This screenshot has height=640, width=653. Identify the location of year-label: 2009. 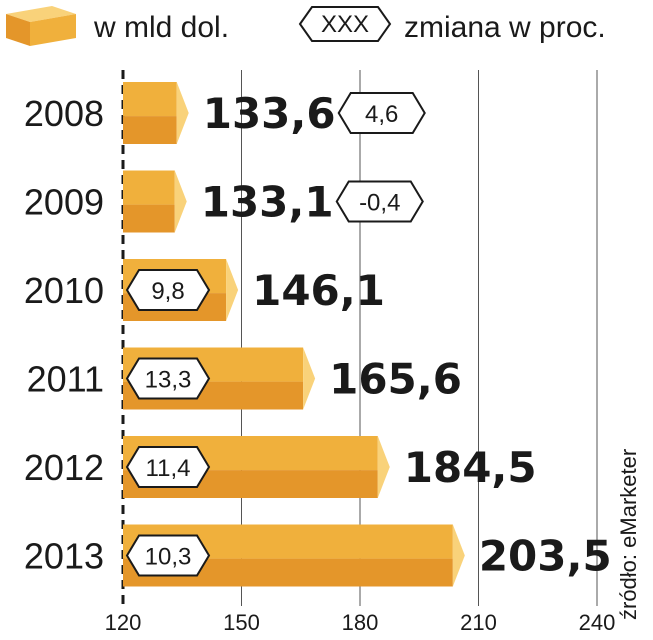
(64, 202).